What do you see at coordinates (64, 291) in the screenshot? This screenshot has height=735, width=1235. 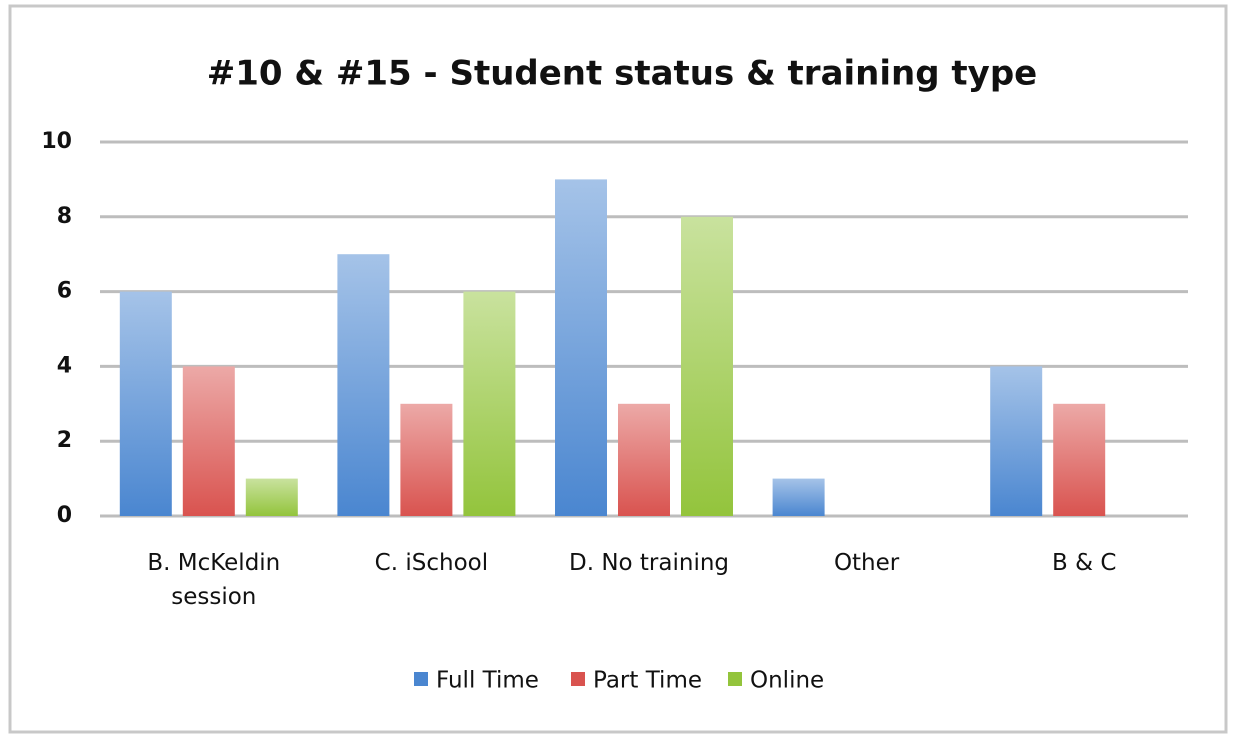 I see `y-tick-label: 6` at bounding box center [64, 291].